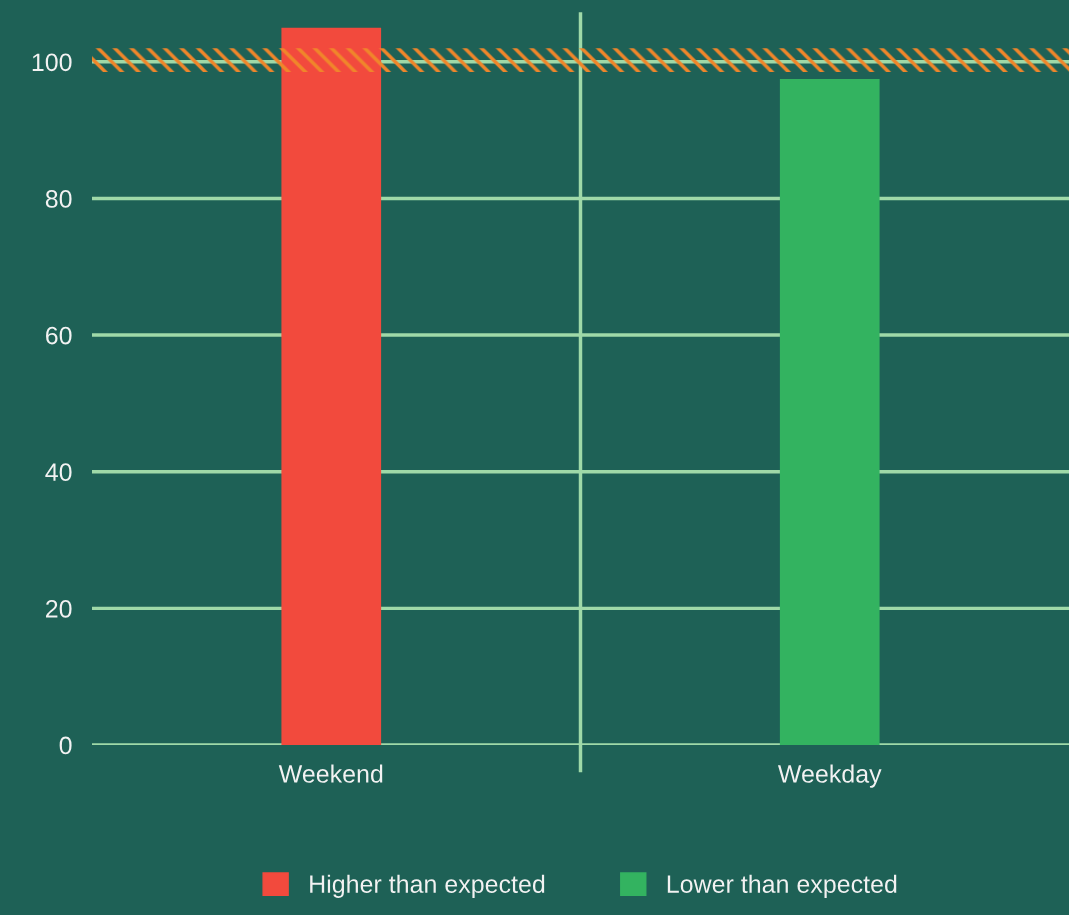  Describe the element at coordinates (65, 745) in the screenshot. I see `y-tick-label: 0` at that location.